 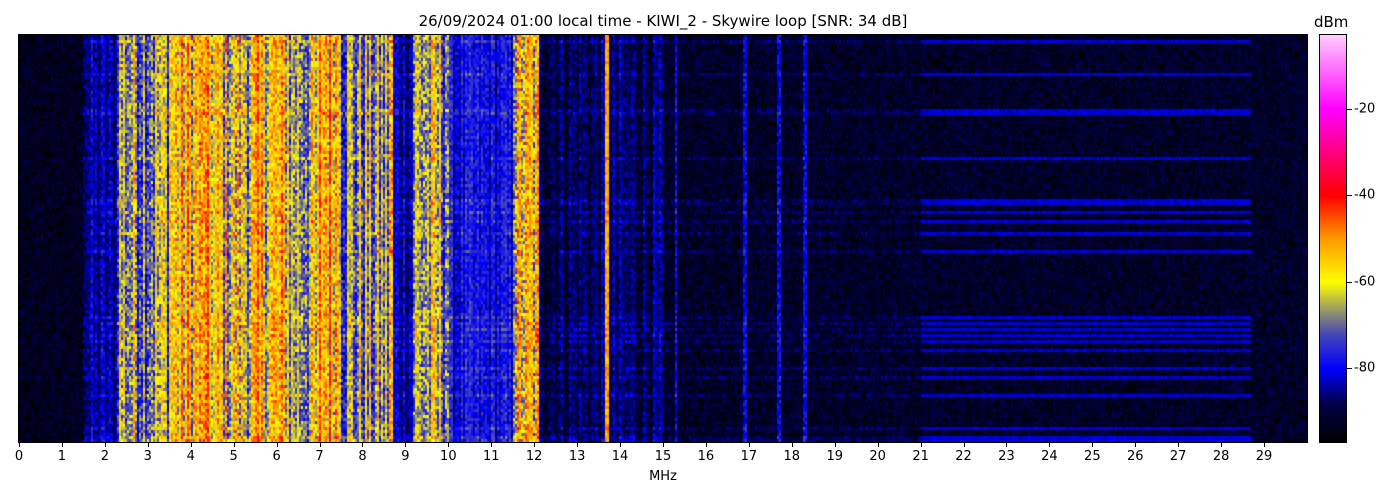 I want to click on colorbar-label: dBm, so click(x=1331, y=22).